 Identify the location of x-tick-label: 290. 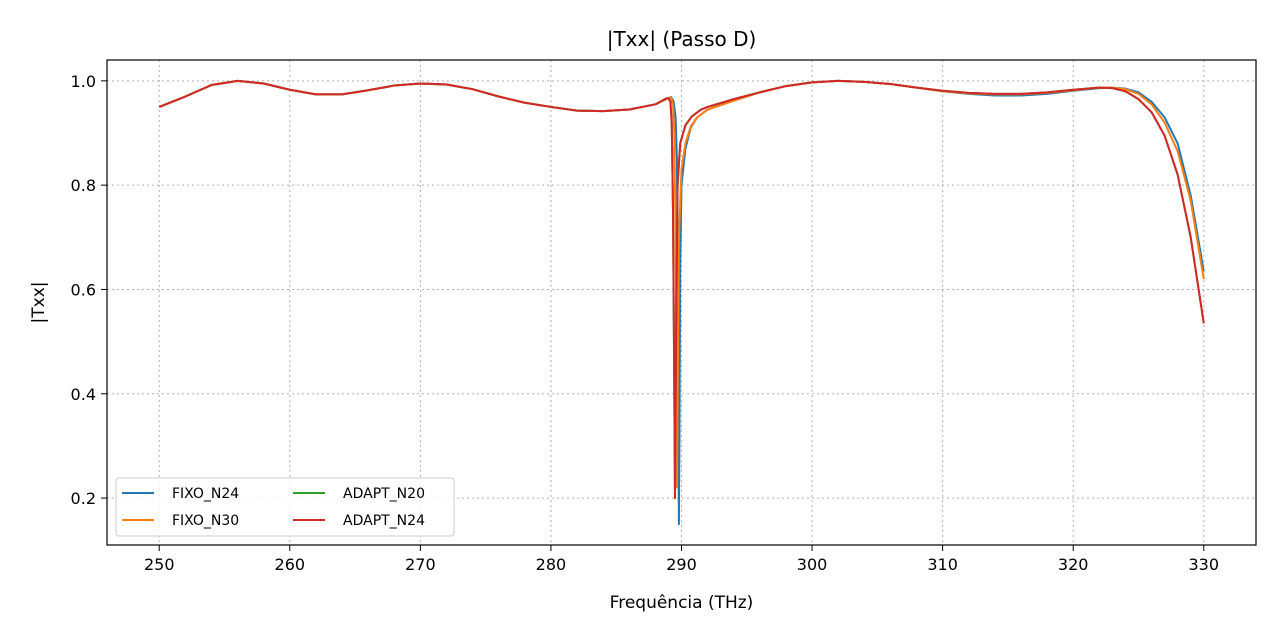
(681, 564).